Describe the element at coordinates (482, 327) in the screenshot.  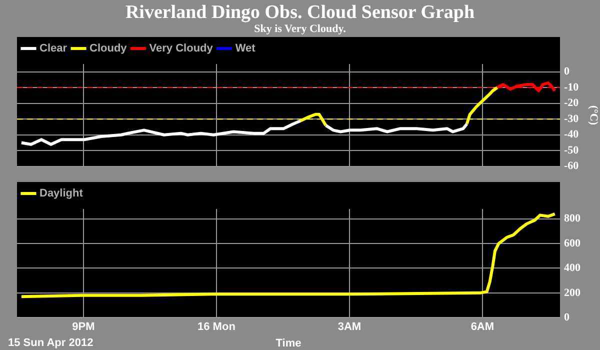
I see `x-tick-label: 6AM` at that location.